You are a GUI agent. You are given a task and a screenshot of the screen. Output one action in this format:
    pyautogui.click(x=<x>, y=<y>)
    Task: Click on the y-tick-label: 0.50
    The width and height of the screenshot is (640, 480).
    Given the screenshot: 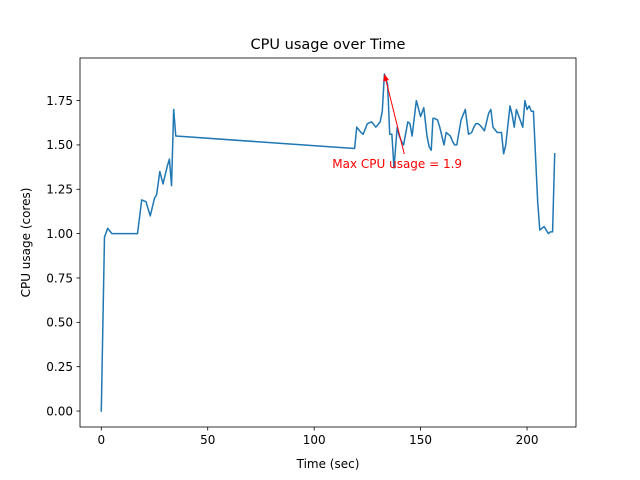 What is the action you would take?
    pyautogui.click(x=59, y=323)
    